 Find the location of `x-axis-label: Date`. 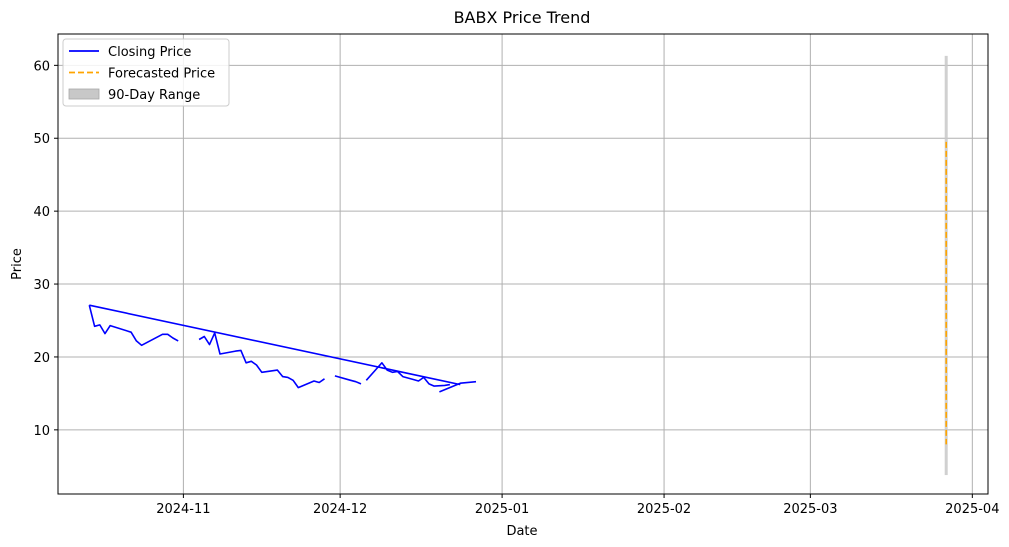

x-axis-label: Date is located at coordinates (521, 531).